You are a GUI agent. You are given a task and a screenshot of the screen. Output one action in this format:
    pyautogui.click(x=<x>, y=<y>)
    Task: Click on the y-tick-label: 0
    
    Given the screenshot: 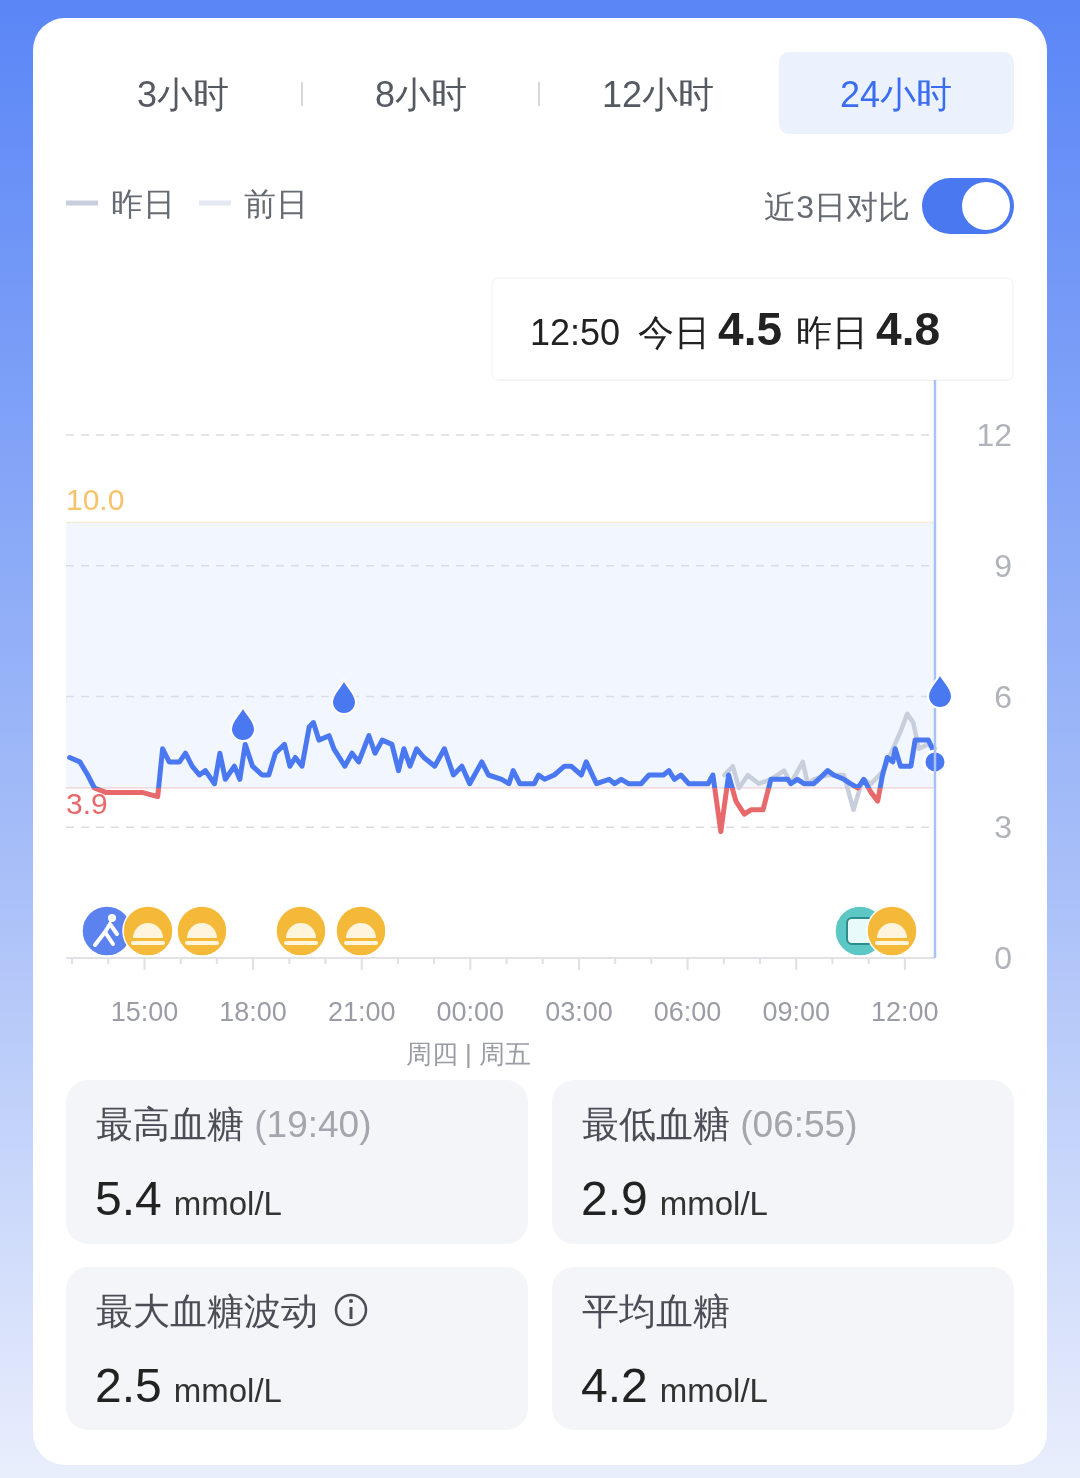 What is the action you would take?
    pyautogui.click(x=1003, y=958)
    